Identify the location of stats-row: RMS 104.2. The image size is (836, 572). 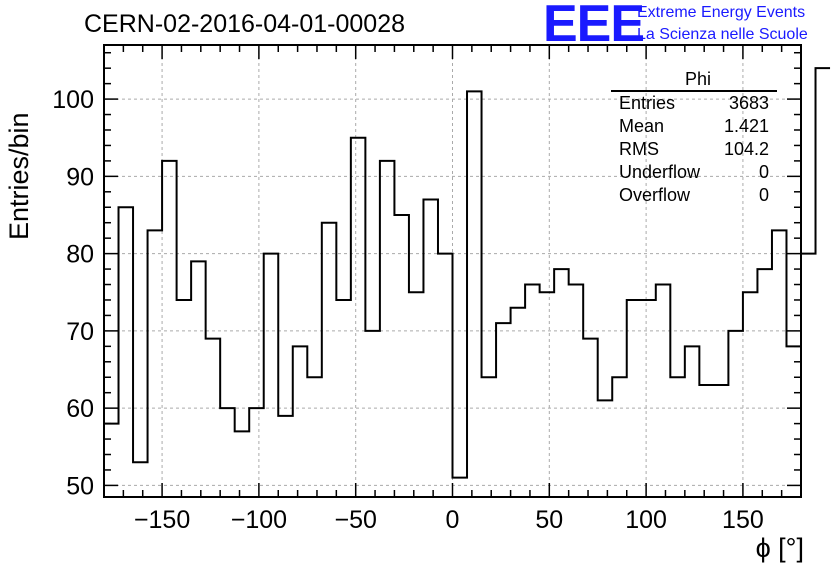
(694, 149).